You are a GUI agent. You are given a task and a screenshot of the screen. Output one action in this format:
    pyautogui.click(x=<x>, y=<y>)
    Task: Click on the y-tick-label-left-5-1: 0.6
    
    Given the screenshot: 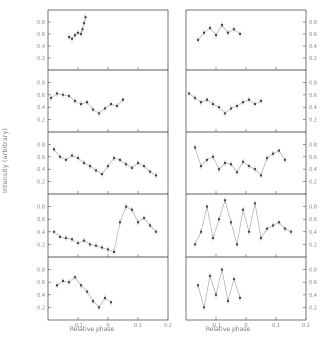 What is the action you would take?
    pyautogui.click(x=41, y=283)
    